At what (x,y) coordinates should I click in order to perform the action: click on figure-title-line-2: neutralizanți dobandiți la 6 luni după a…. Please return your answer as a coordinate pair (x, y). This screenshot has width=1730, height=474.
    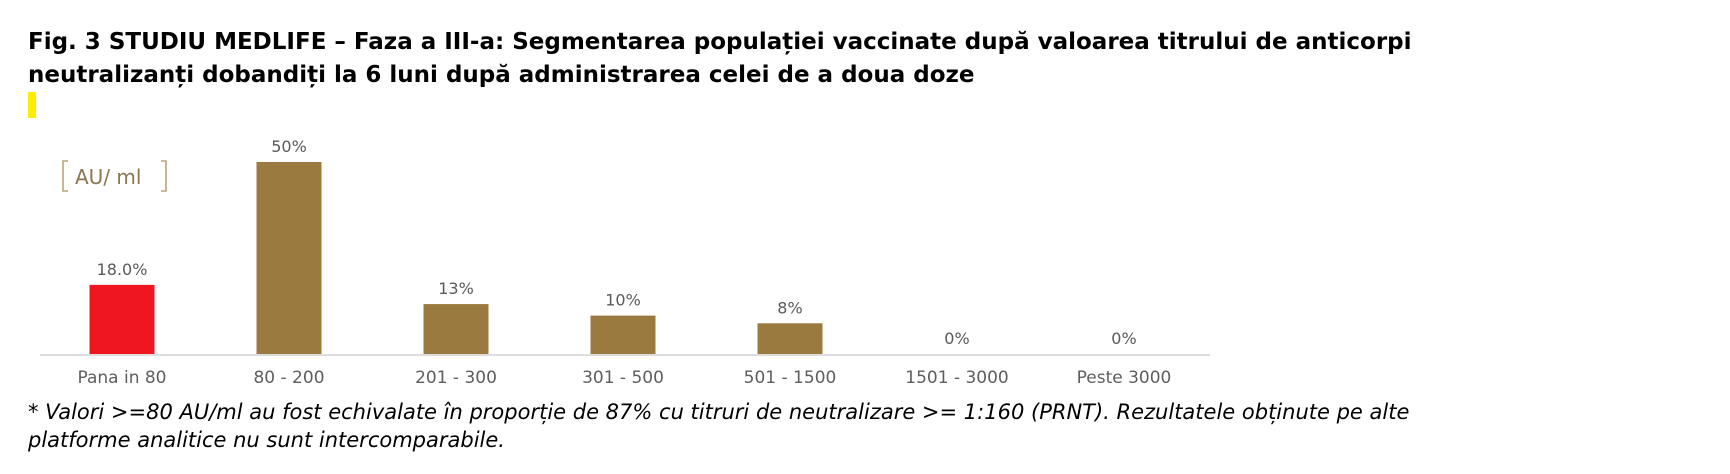
    Looking at the image, I should click on (501, 75).